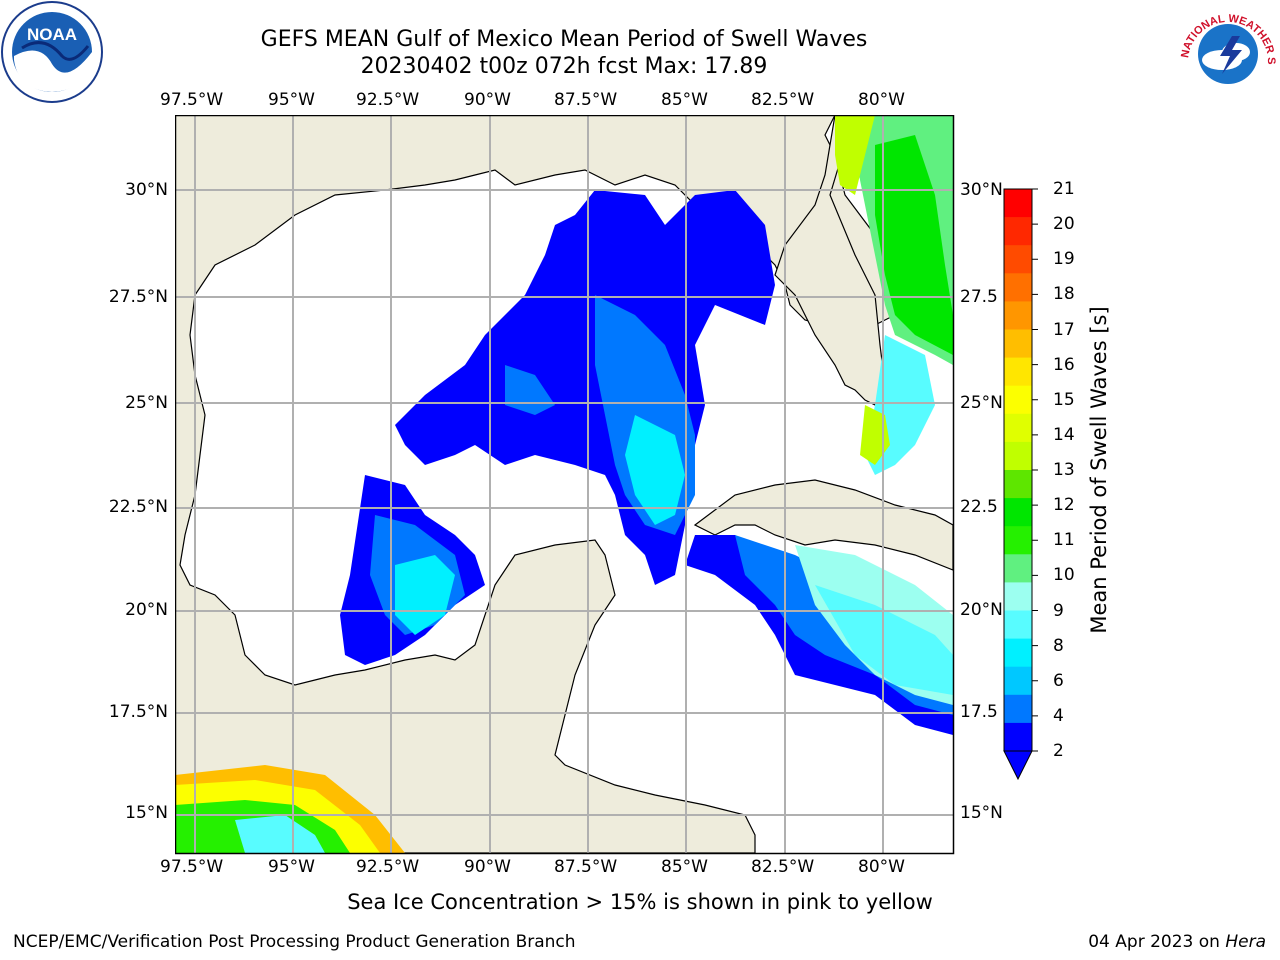 This screenshot has width=1280, height=960. I want to click on land-cuba, so click(823, 525).